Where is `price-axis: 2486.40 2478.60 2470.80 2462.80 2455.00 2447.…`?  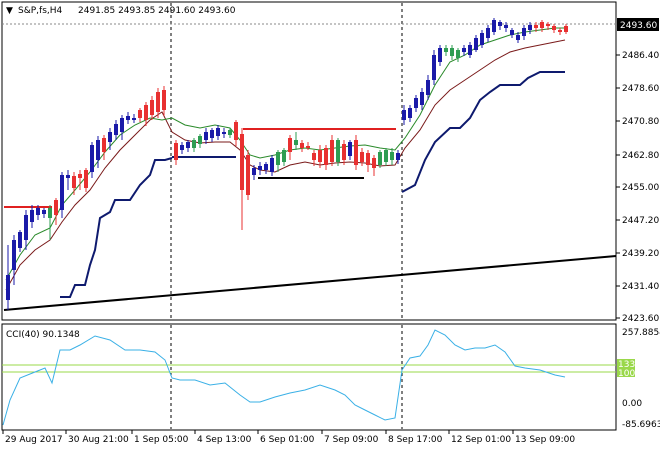 price-axis: 2486.40 2478.60 2470.80 2462.80 2455.00 2447.… is located at coordinates (637, 187).